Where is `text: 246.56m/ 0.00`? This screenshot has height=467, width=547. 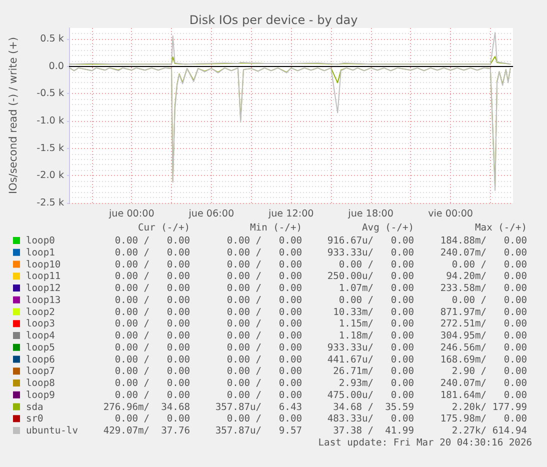
text: 246.56m/ 0.00 is located at coordinates (484, 348).